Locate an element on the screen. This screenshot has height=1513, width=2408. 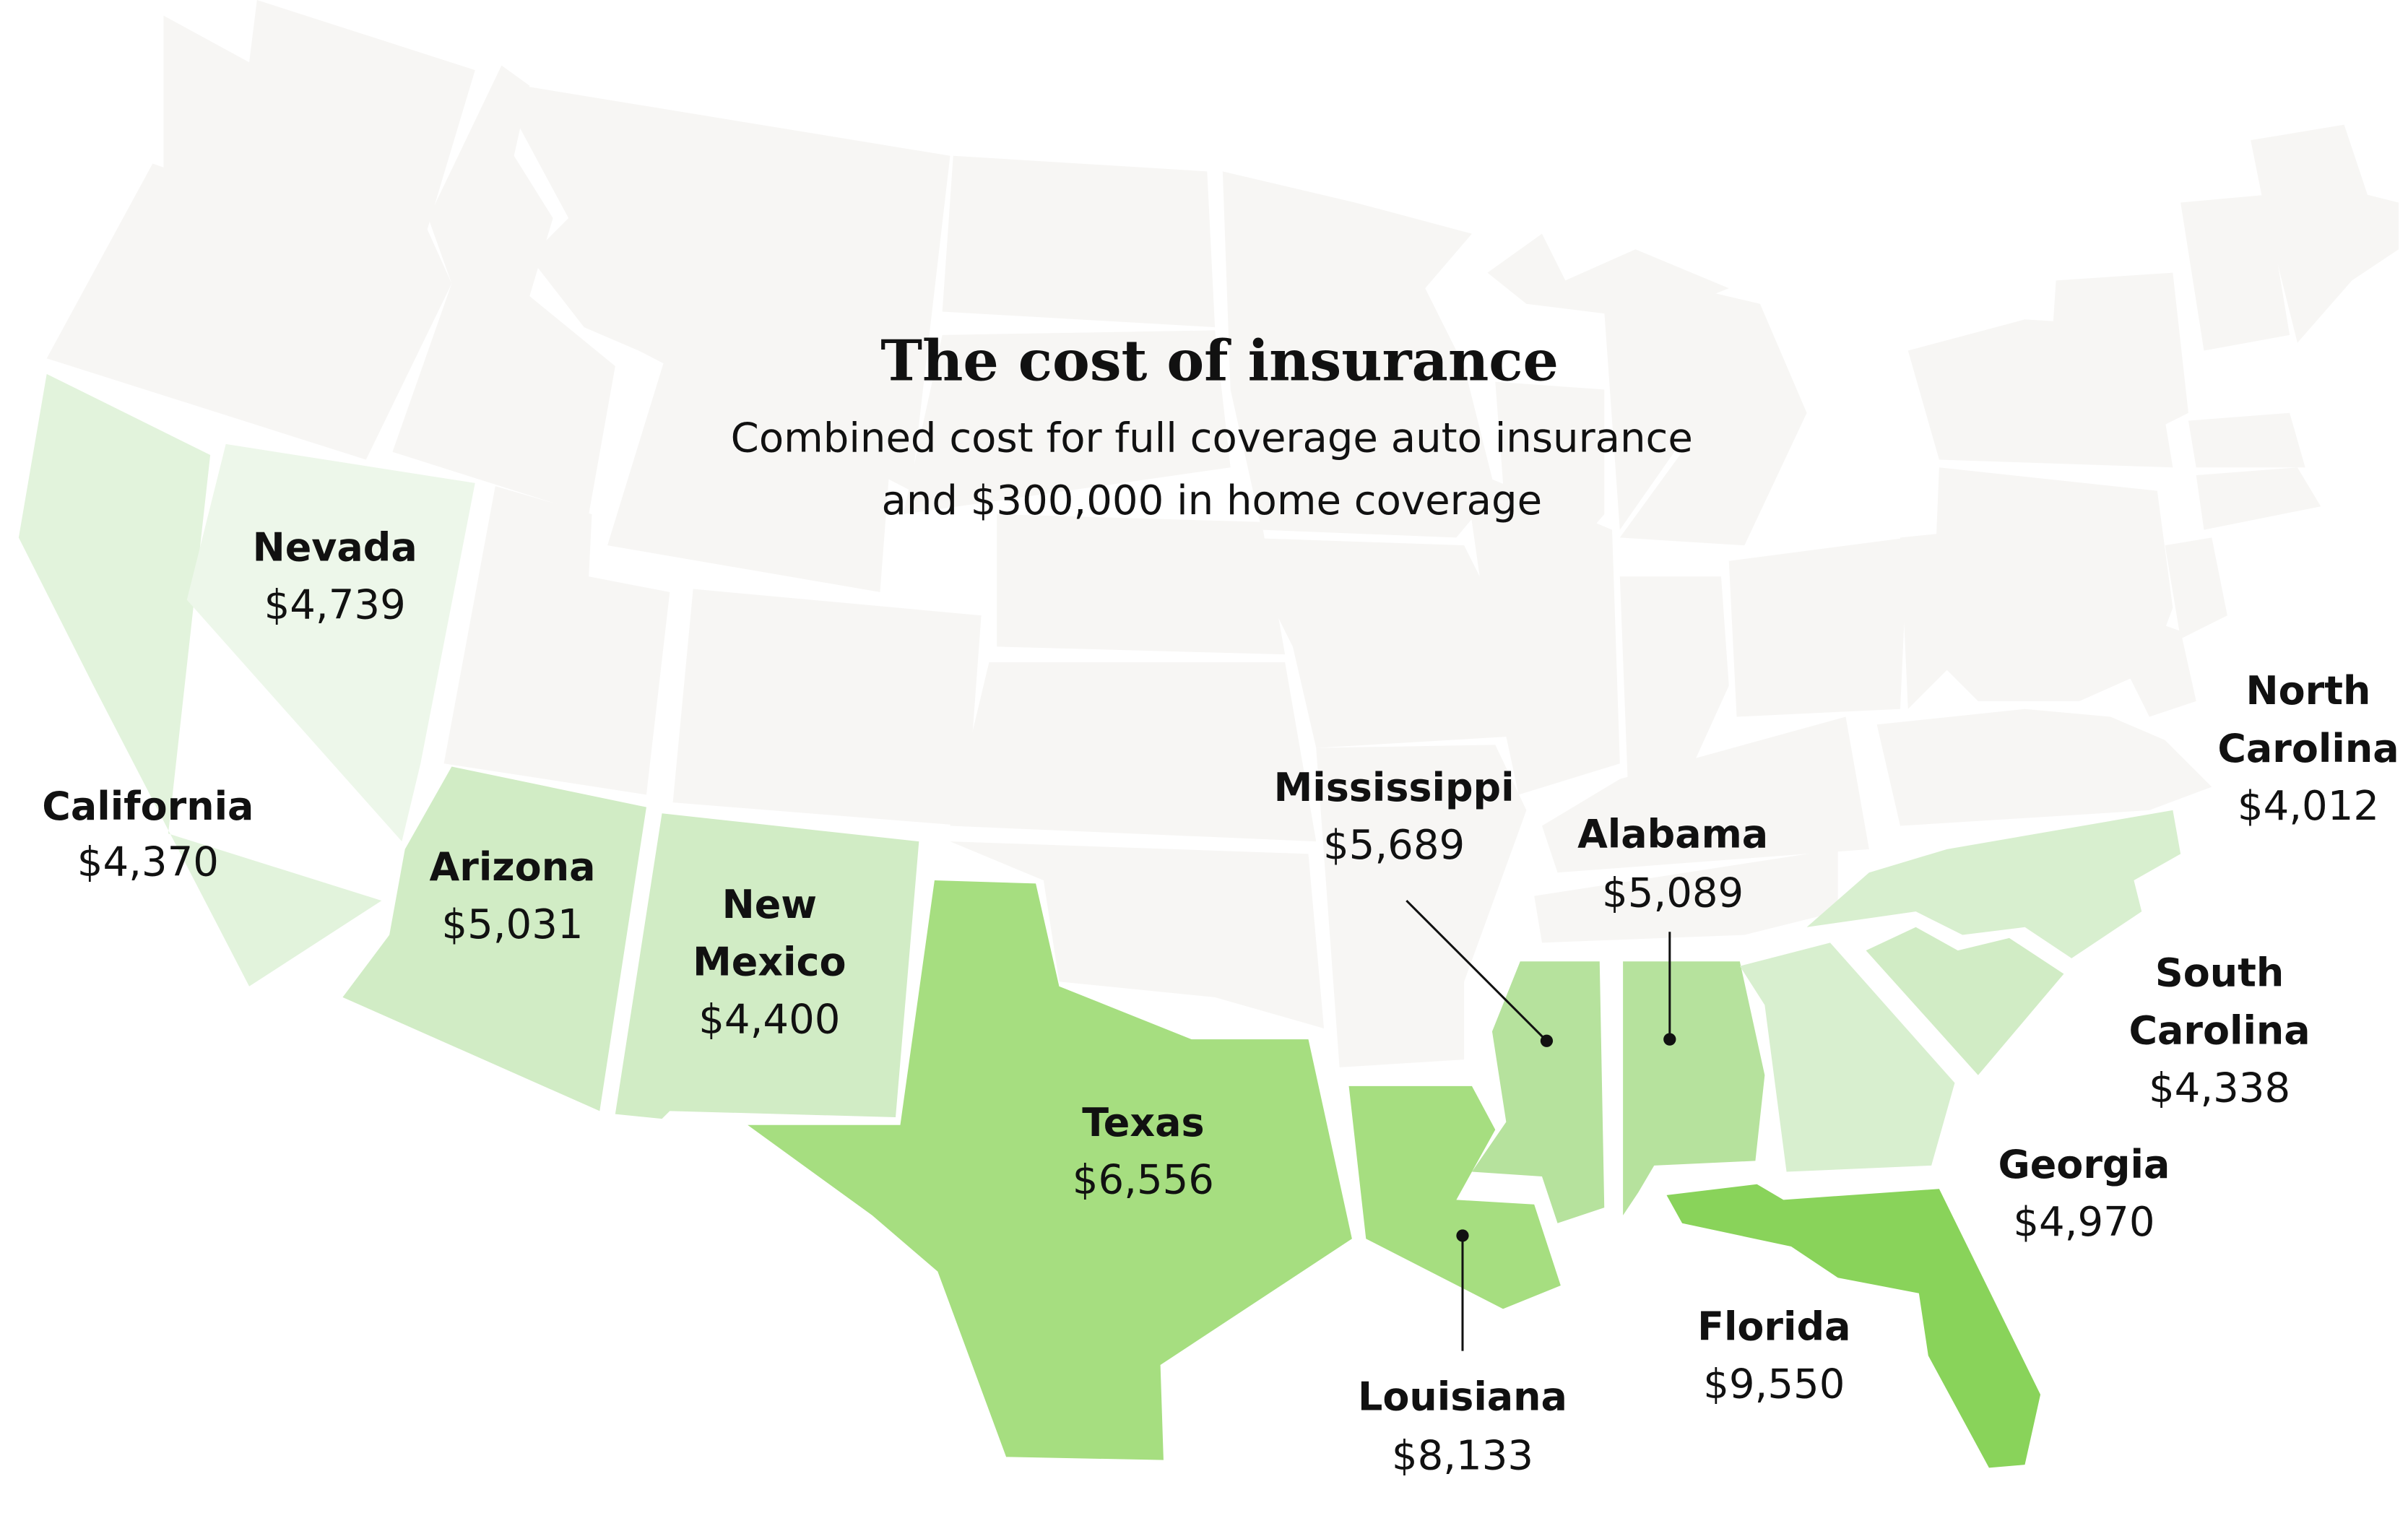
state-name: Louisiana is located at coordinates (1462, 1397).